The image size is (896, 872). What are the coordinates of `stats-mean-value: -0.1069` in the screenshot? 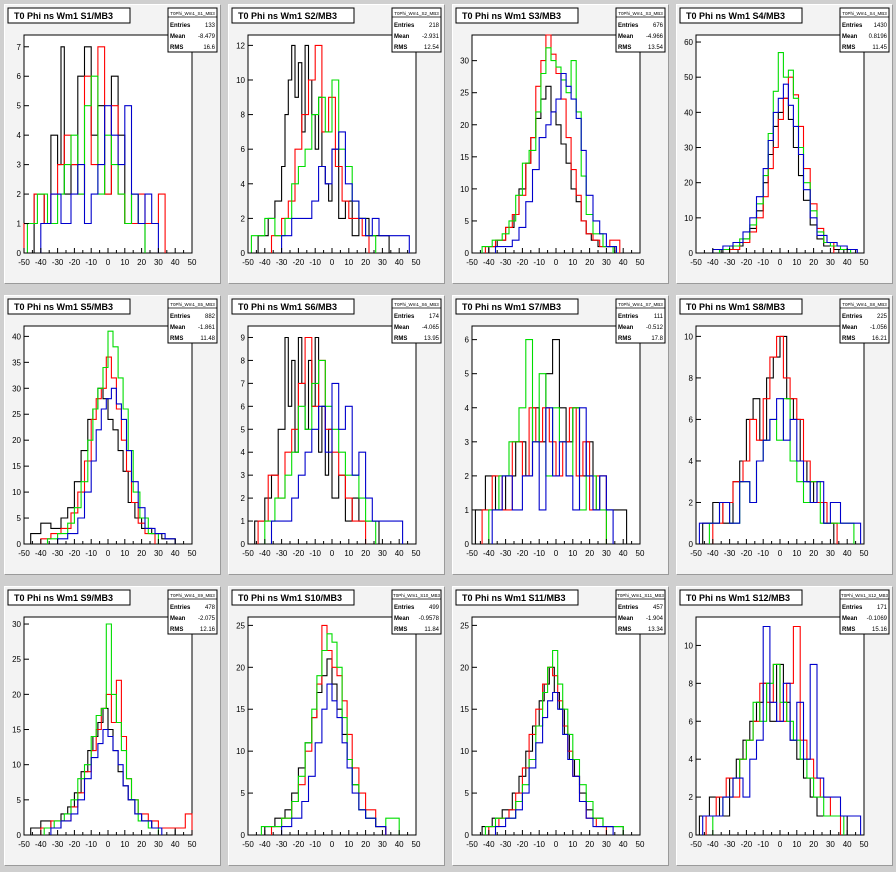 It's located at (877, 619).